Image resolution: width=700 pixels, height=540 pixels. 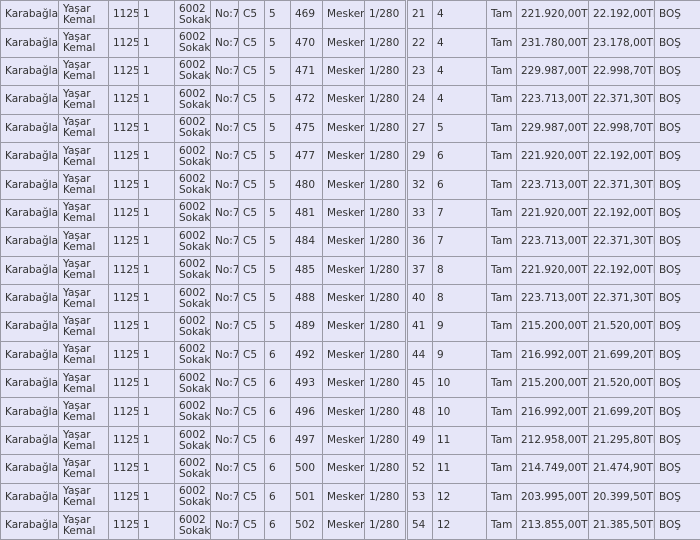 I want to click on cell-floor-group: 12, so click(x=459, y=525).